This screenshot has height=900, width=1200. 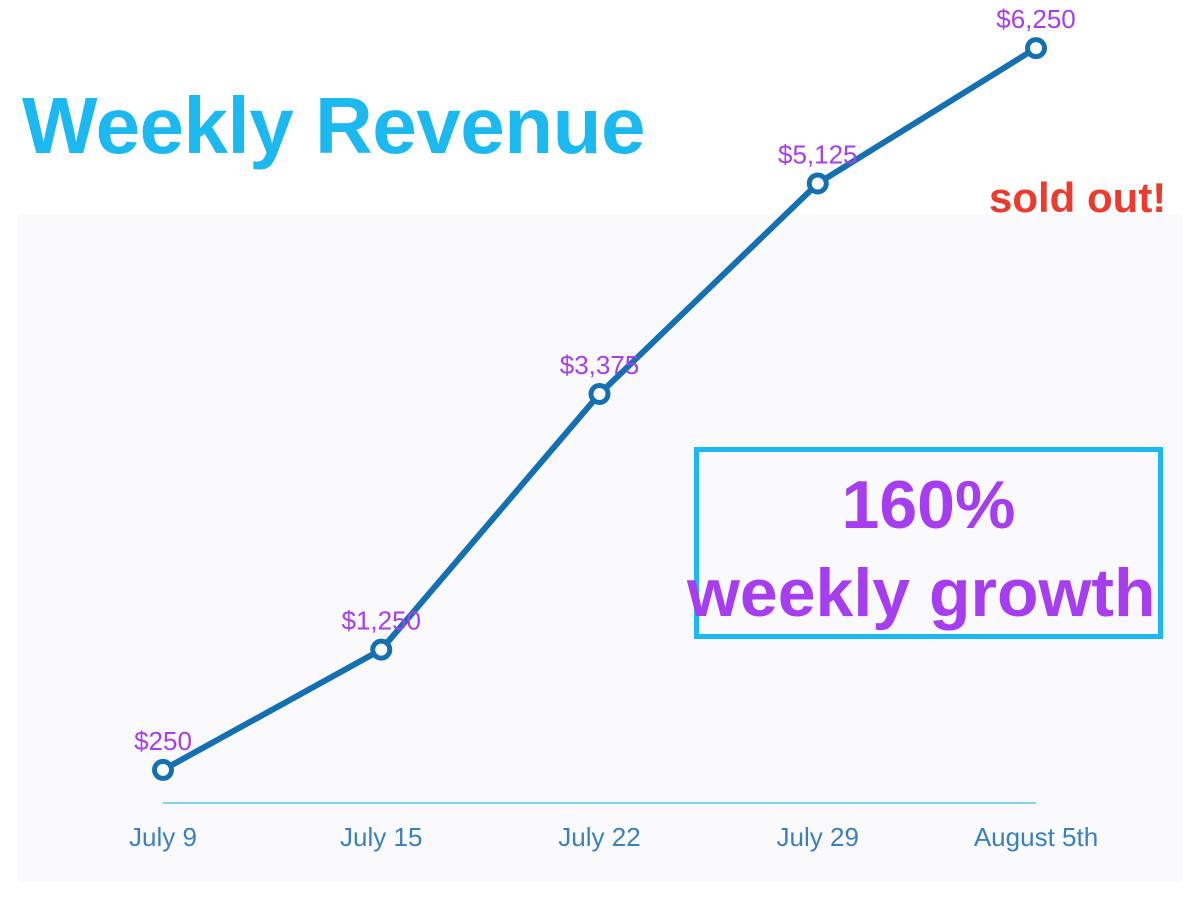 What do you see at coordinates (381, 621) in the screenshot?
I see `data-label: $1,250` at bounding box center [381, 621].